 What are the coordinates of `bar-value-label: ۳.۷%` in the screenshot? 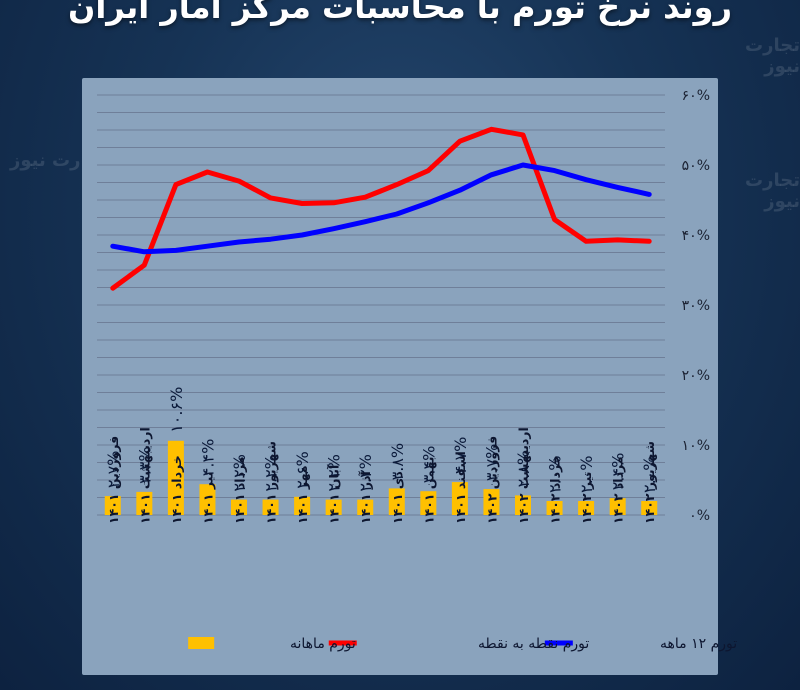 It's located at (491, 462).